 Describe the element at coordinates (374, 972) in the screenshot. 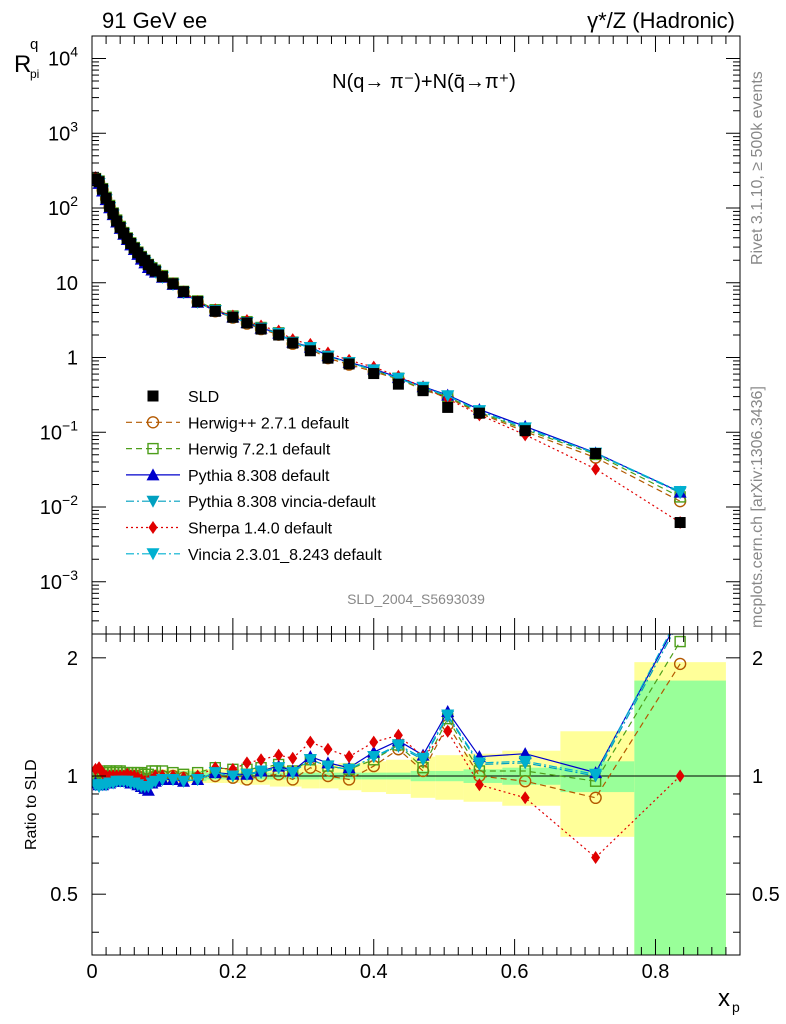

I see `xtick-label: 0.4` at that location.